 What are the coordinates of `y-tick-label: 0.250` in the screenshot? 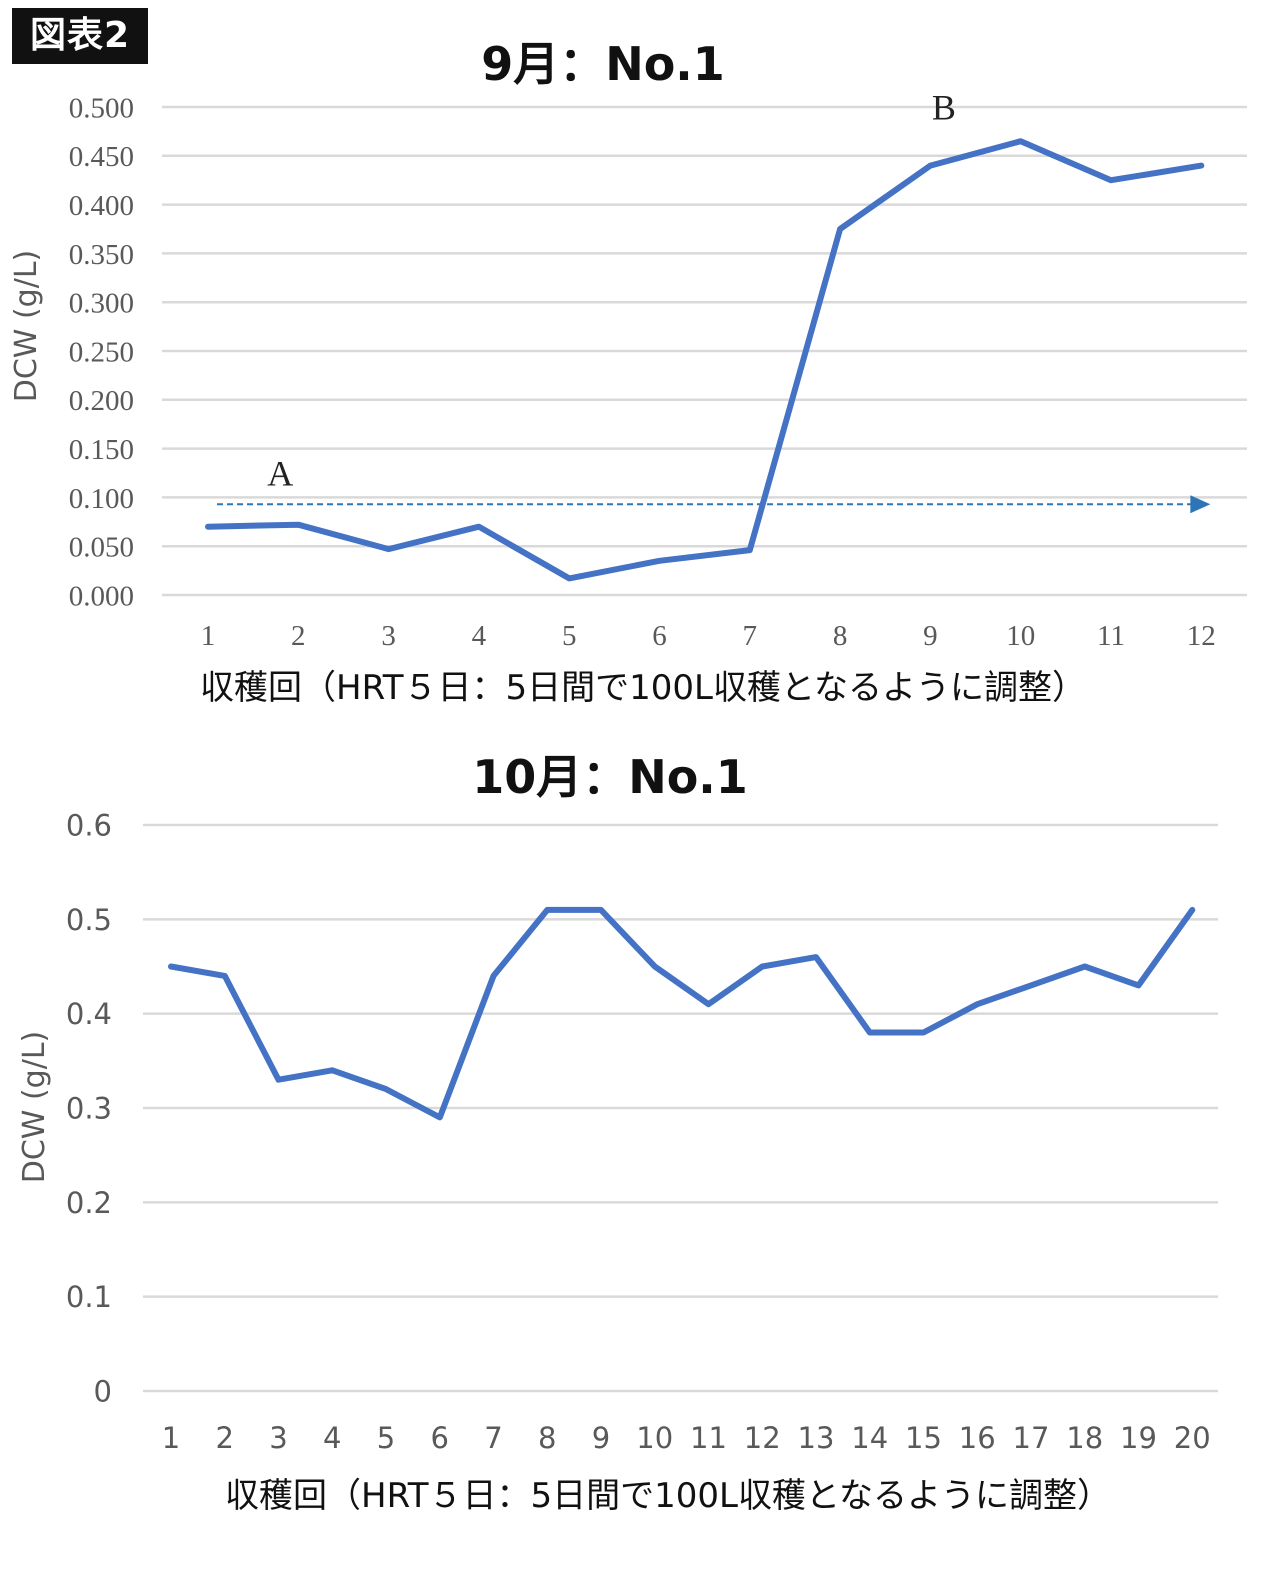 It's located at (101, 352).